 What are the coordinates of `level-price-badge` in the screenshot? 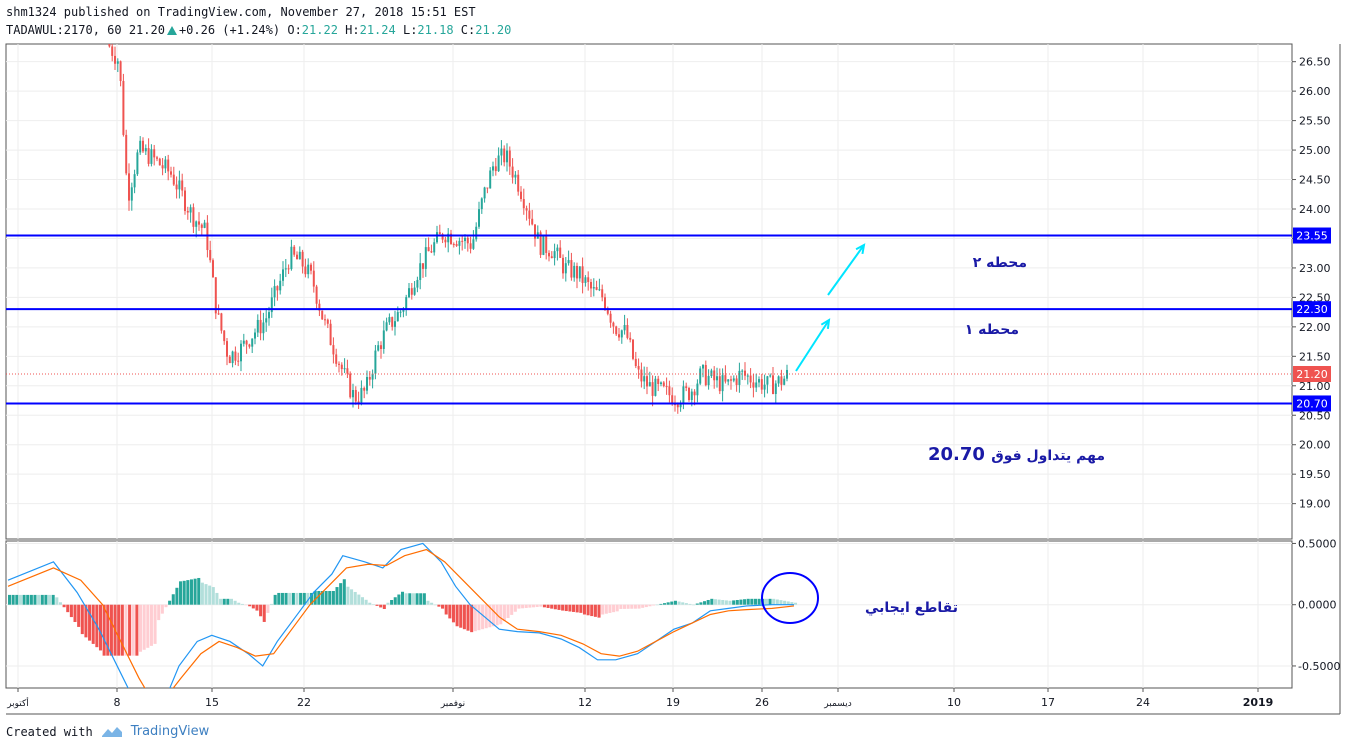 It's located at (1312, 403).